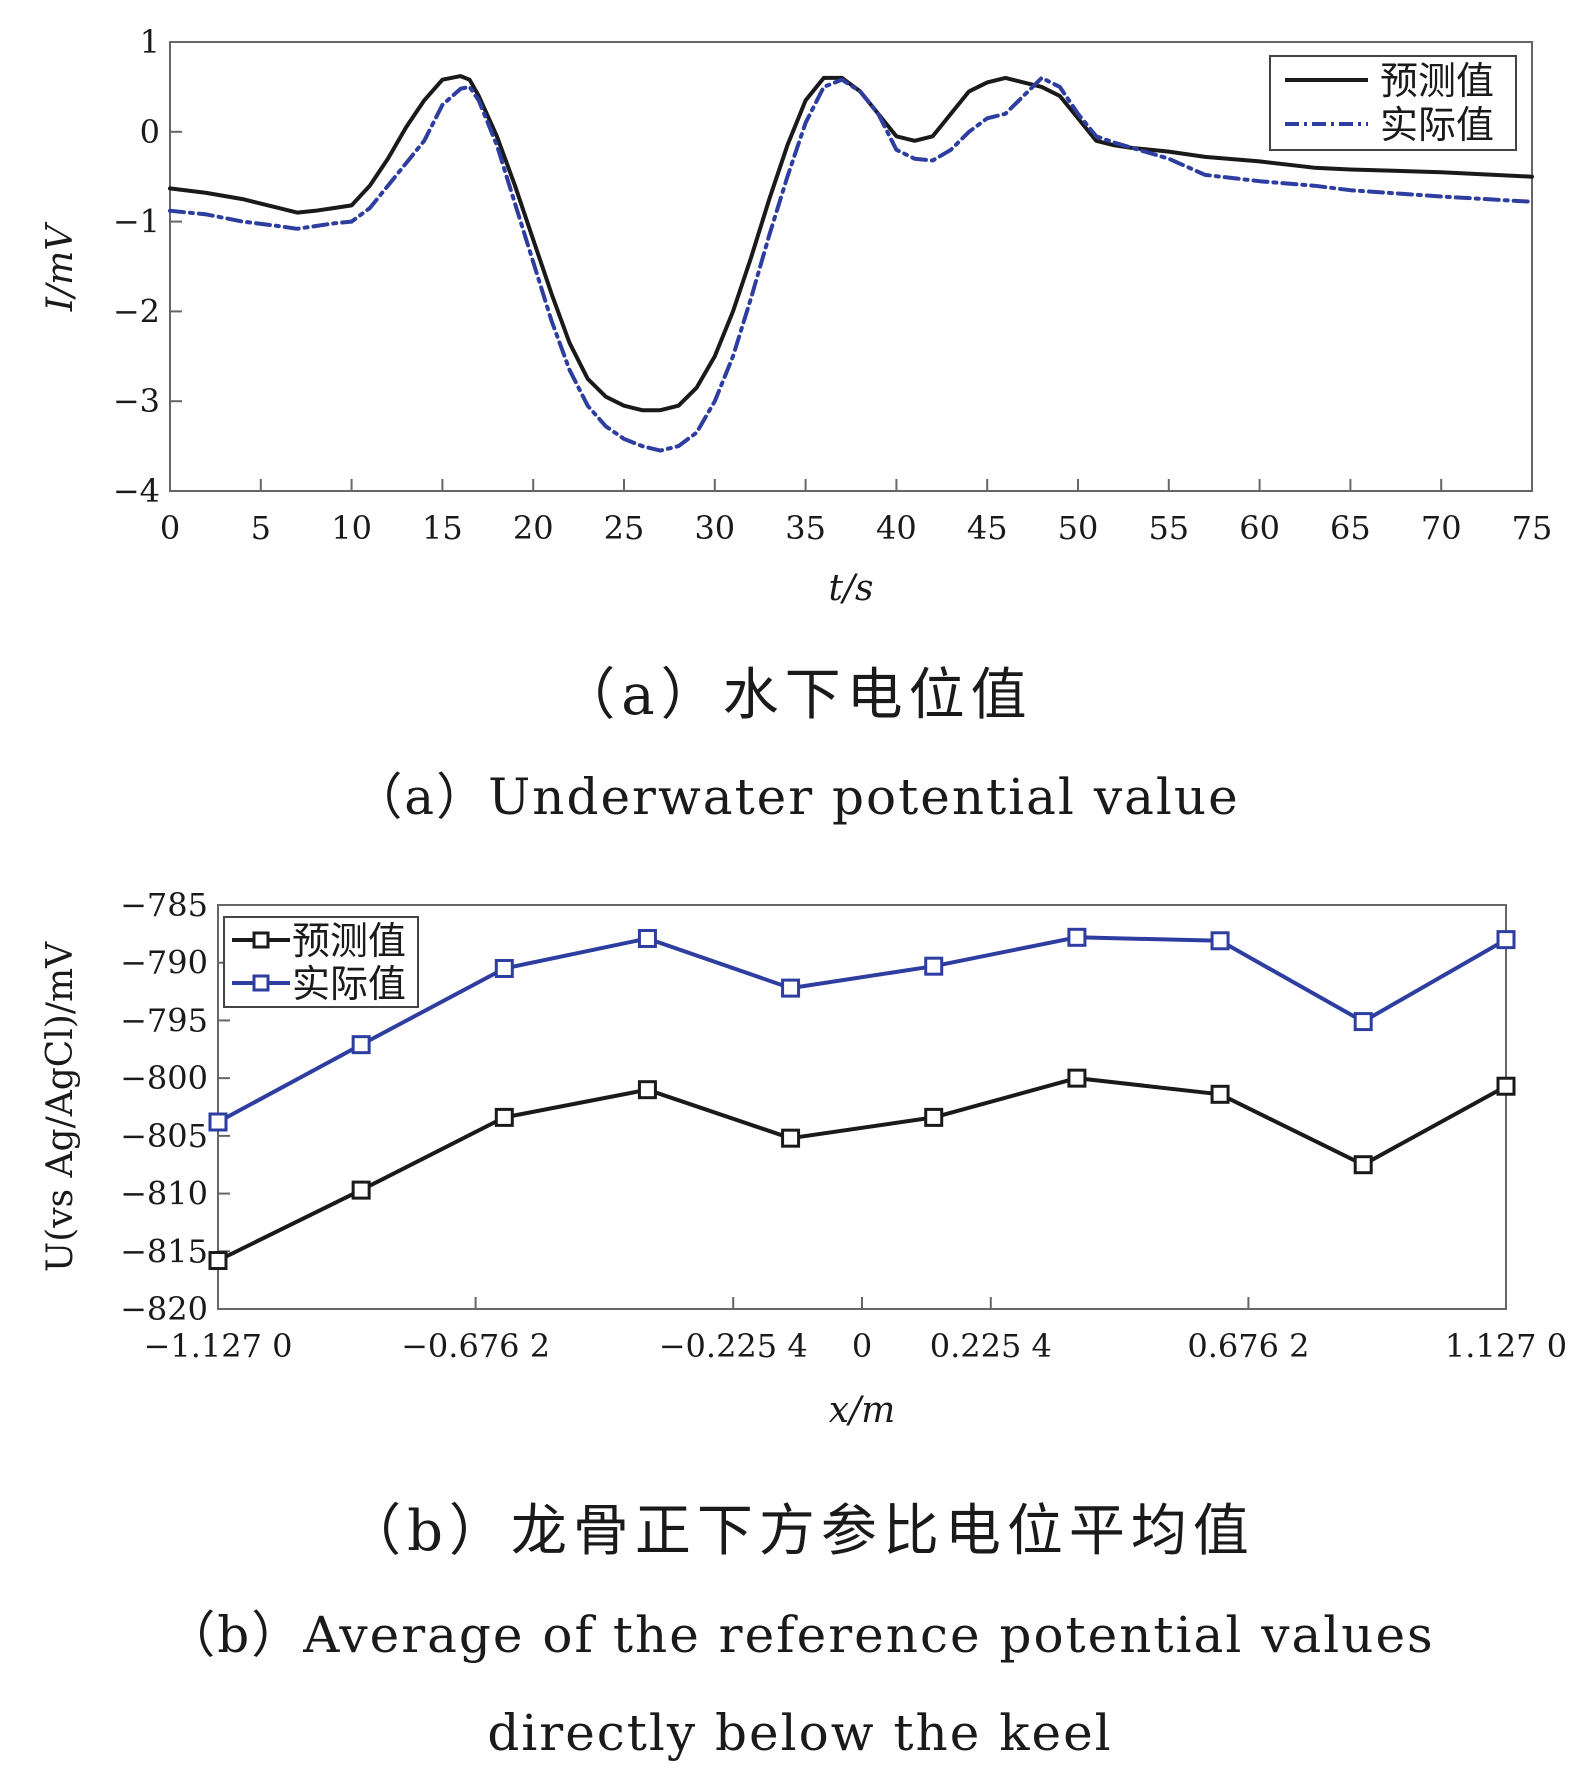 The height and width of the screenshot is (1780, 1581). What do you see at coordinates (800, 1531) in the screenshot?
I see `chart-b-caption-zh: （b）龙骨正下方参比电位平均值` at bounding box center [800, 1531].